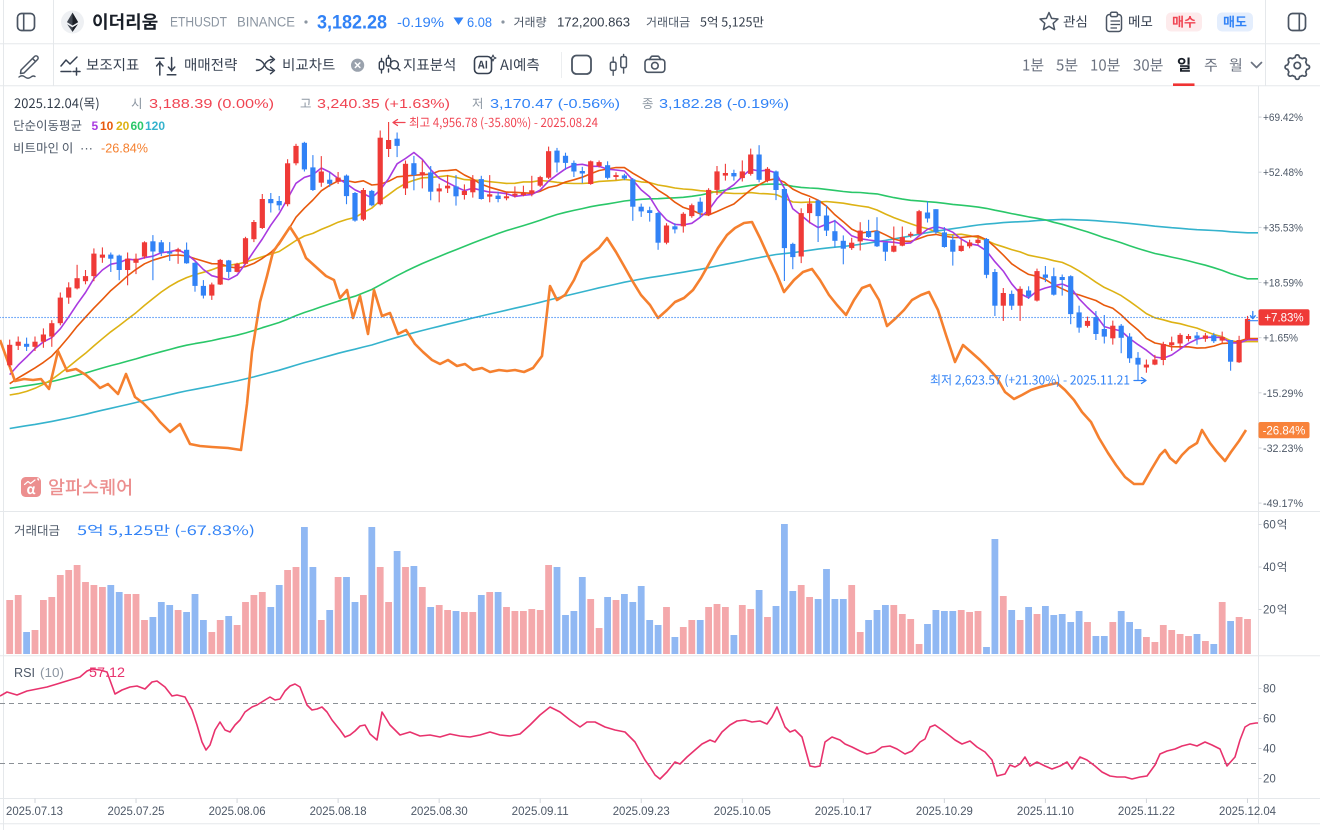 The width and height of the screenshot is (1320, 830). I want to click on svg-text: +1.65%, so click(1280, 339).